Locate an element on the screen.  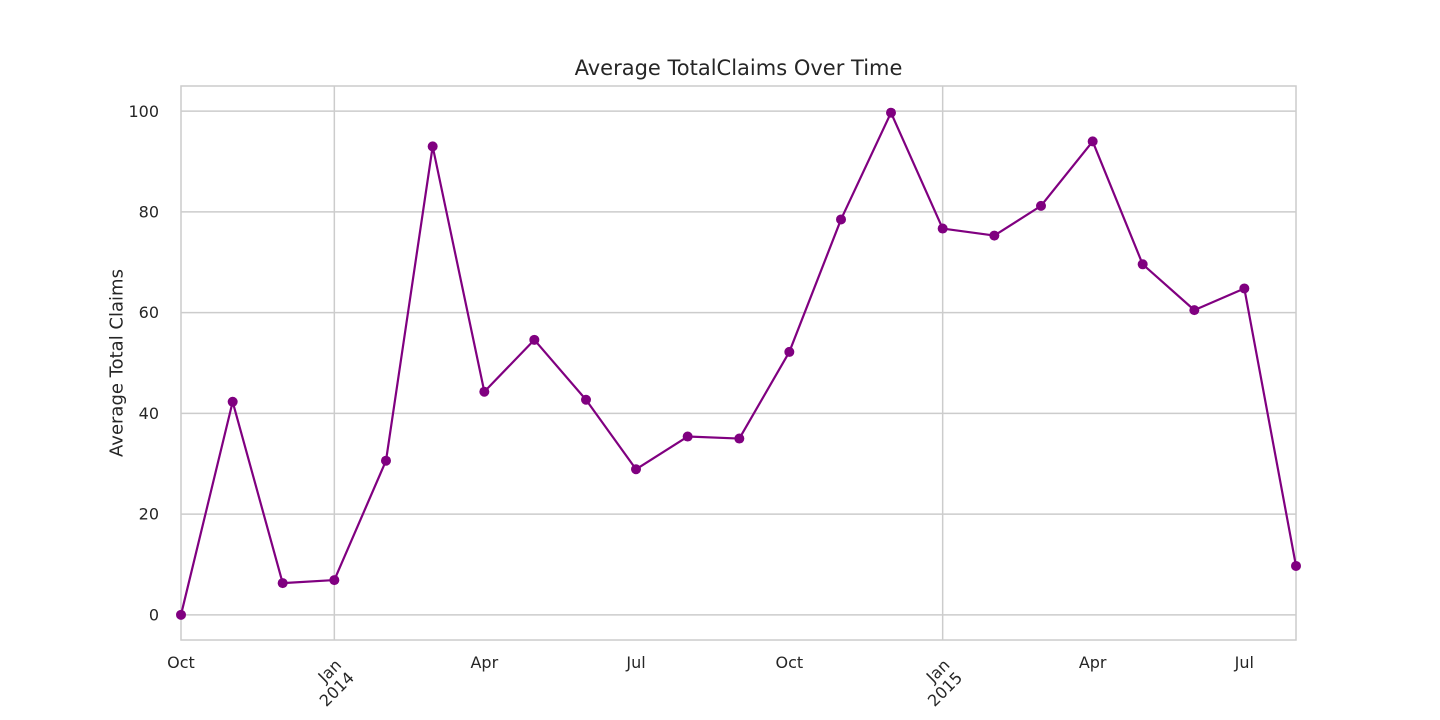
y-tick-label: 0 is located at coordinates (154, 614).